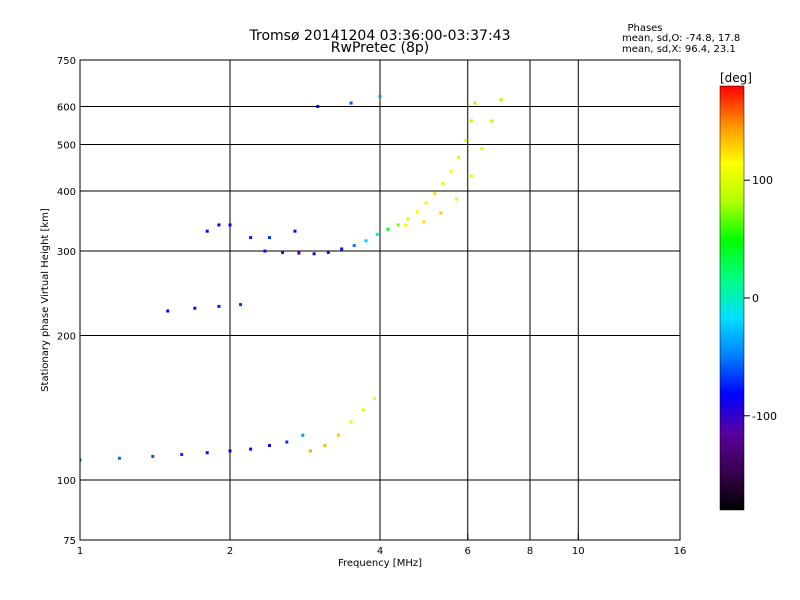  Describe the element at coordinates (66, 481) in the screenshot. I see `y-tick-label: 100` at that location.